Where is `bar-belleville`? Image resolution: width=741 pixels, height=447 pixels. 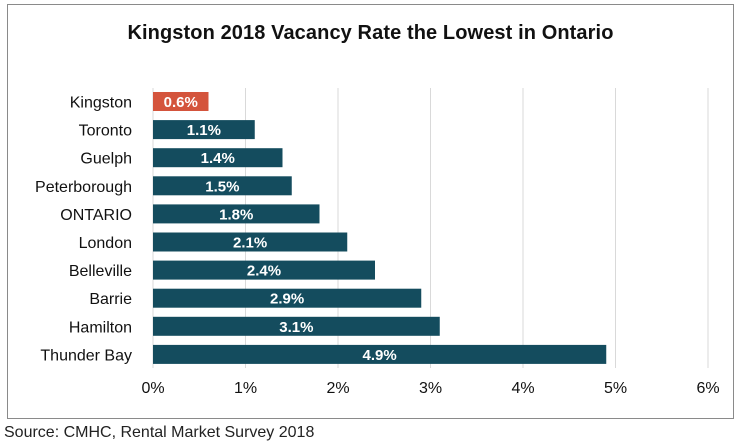
bar-belleville is located at coordinates (264, 270).